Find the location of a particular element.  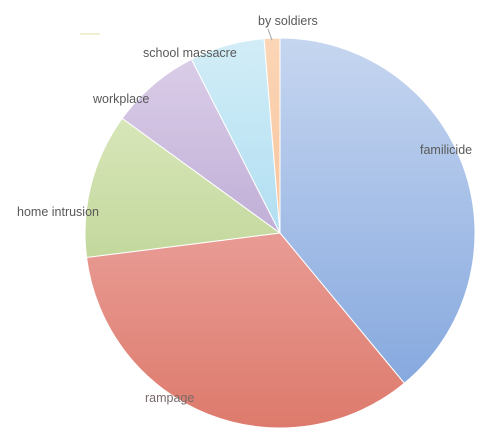

pie-slice-by-soldiers is located at coordinates (272, 135).